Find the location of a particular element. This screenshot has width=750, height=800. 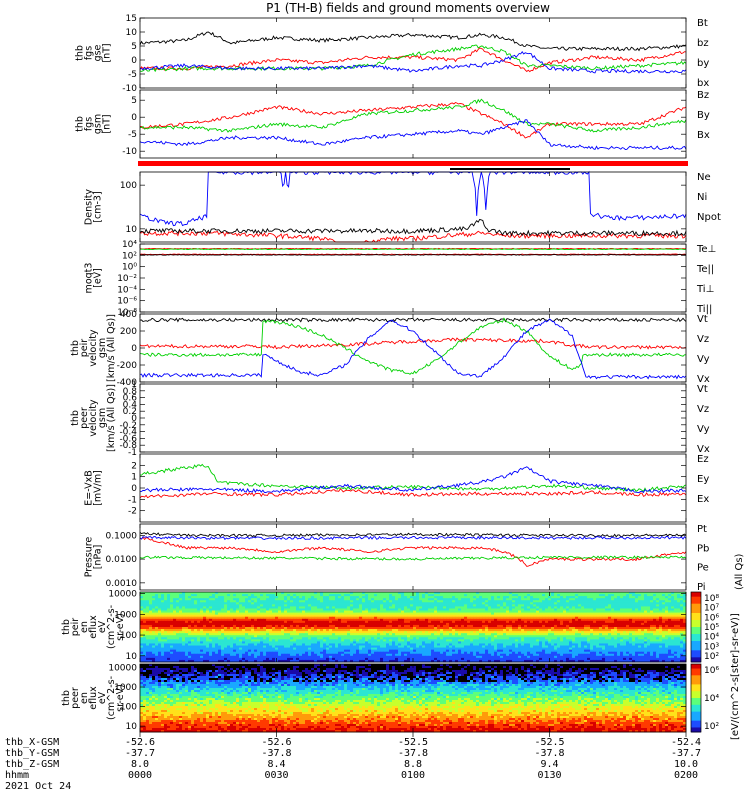

y-tick-label: -10 is located at coordinates (129, 152).